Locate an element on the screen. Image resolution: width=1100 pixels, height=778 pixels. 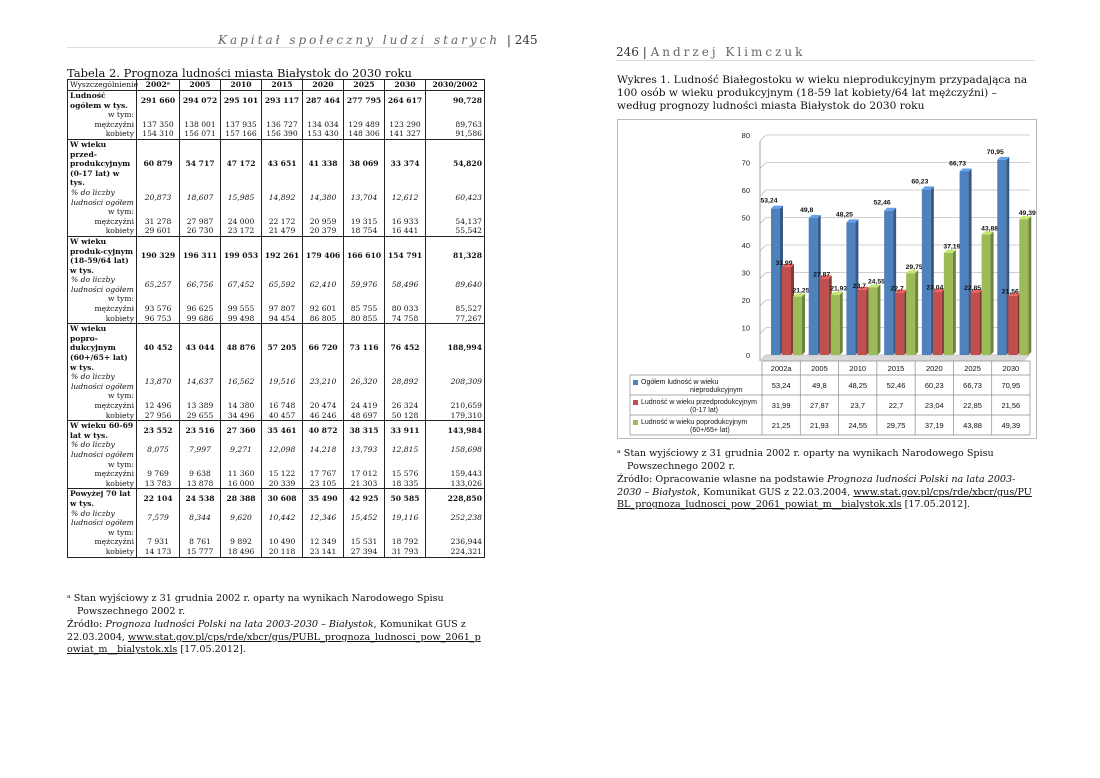
column-header: 2025 is located at coordinates (364, 85).